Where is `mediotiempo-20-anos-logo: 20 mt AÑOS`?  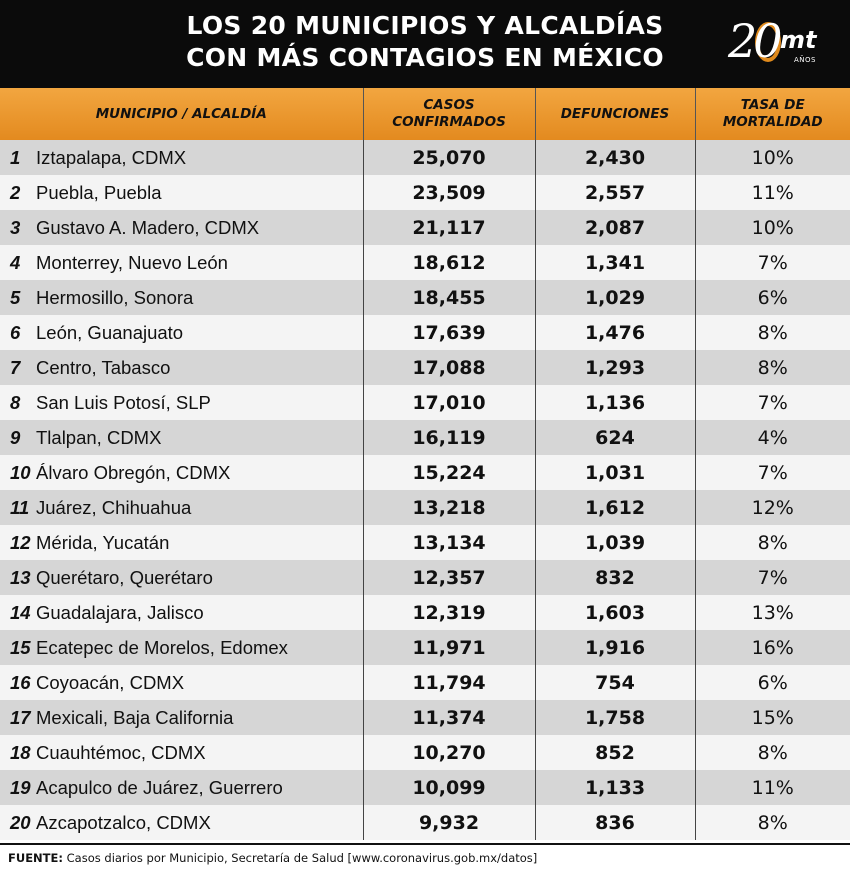 mediotiempo-20-anos-logo: 20 mt AÑOS is located at coordinates (778, 44).